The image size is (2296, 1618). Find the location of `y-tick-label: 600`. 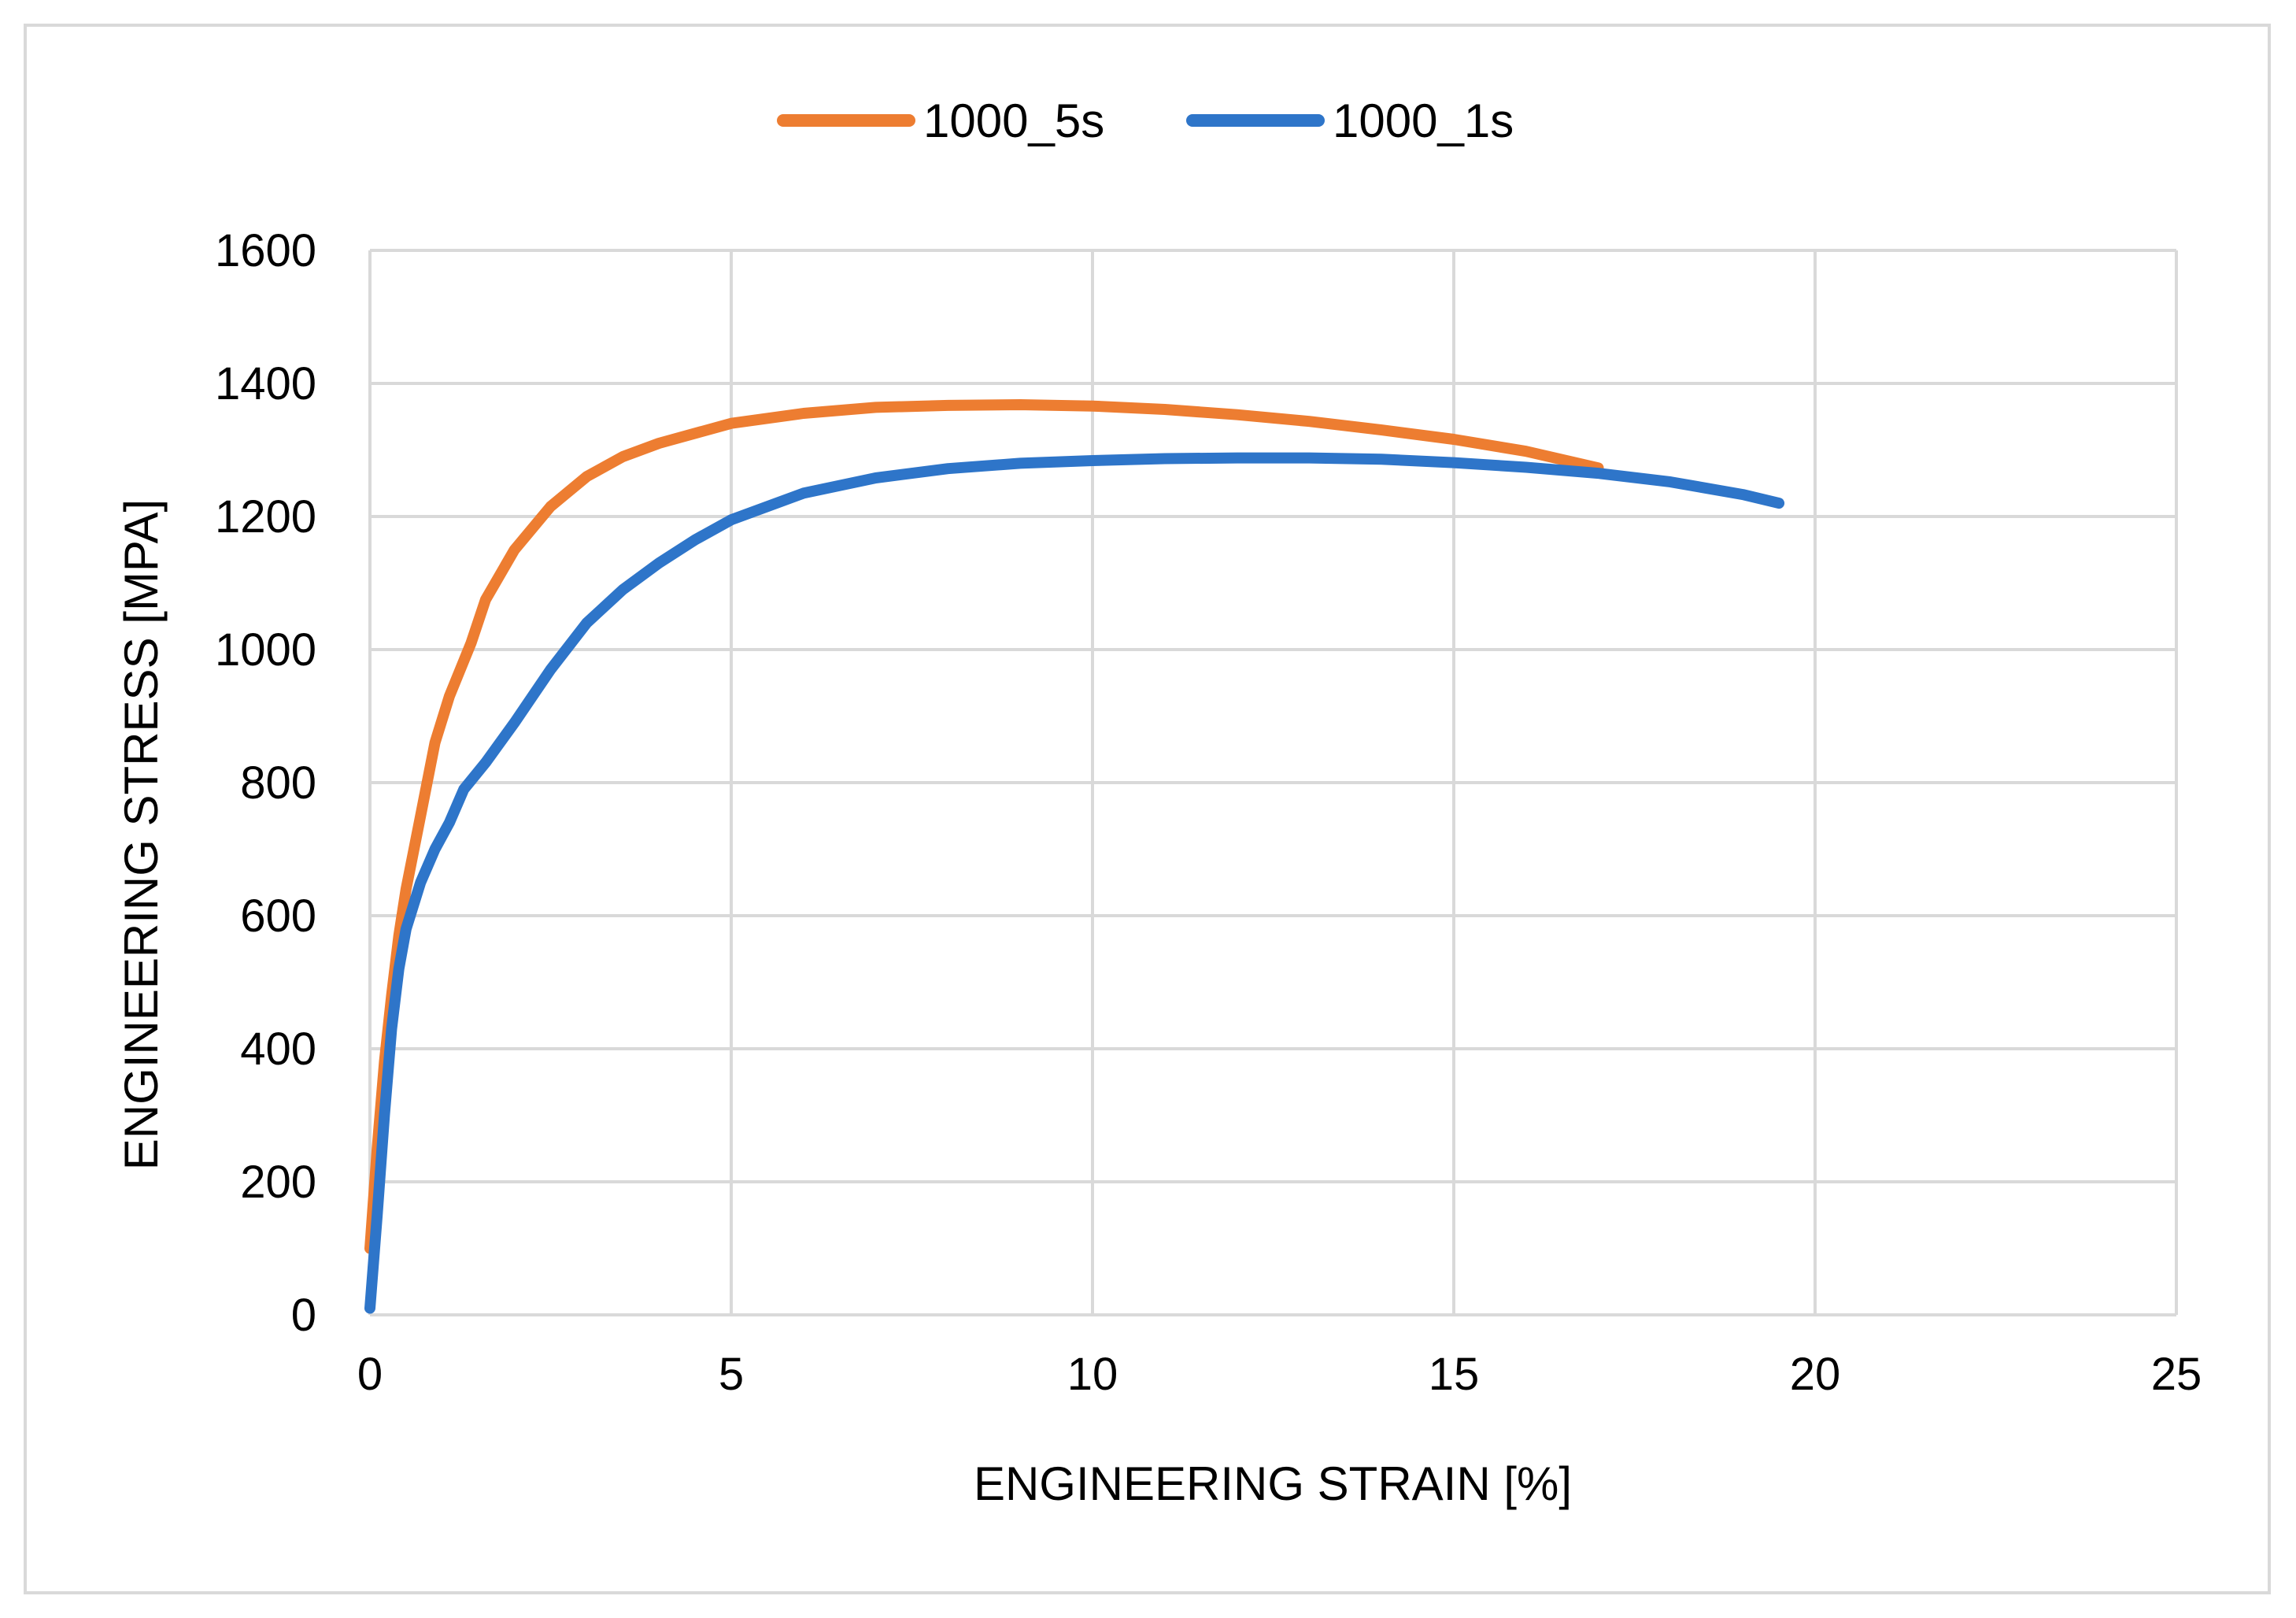

y-tick-label: 600 is located at coordinates (278, 916).